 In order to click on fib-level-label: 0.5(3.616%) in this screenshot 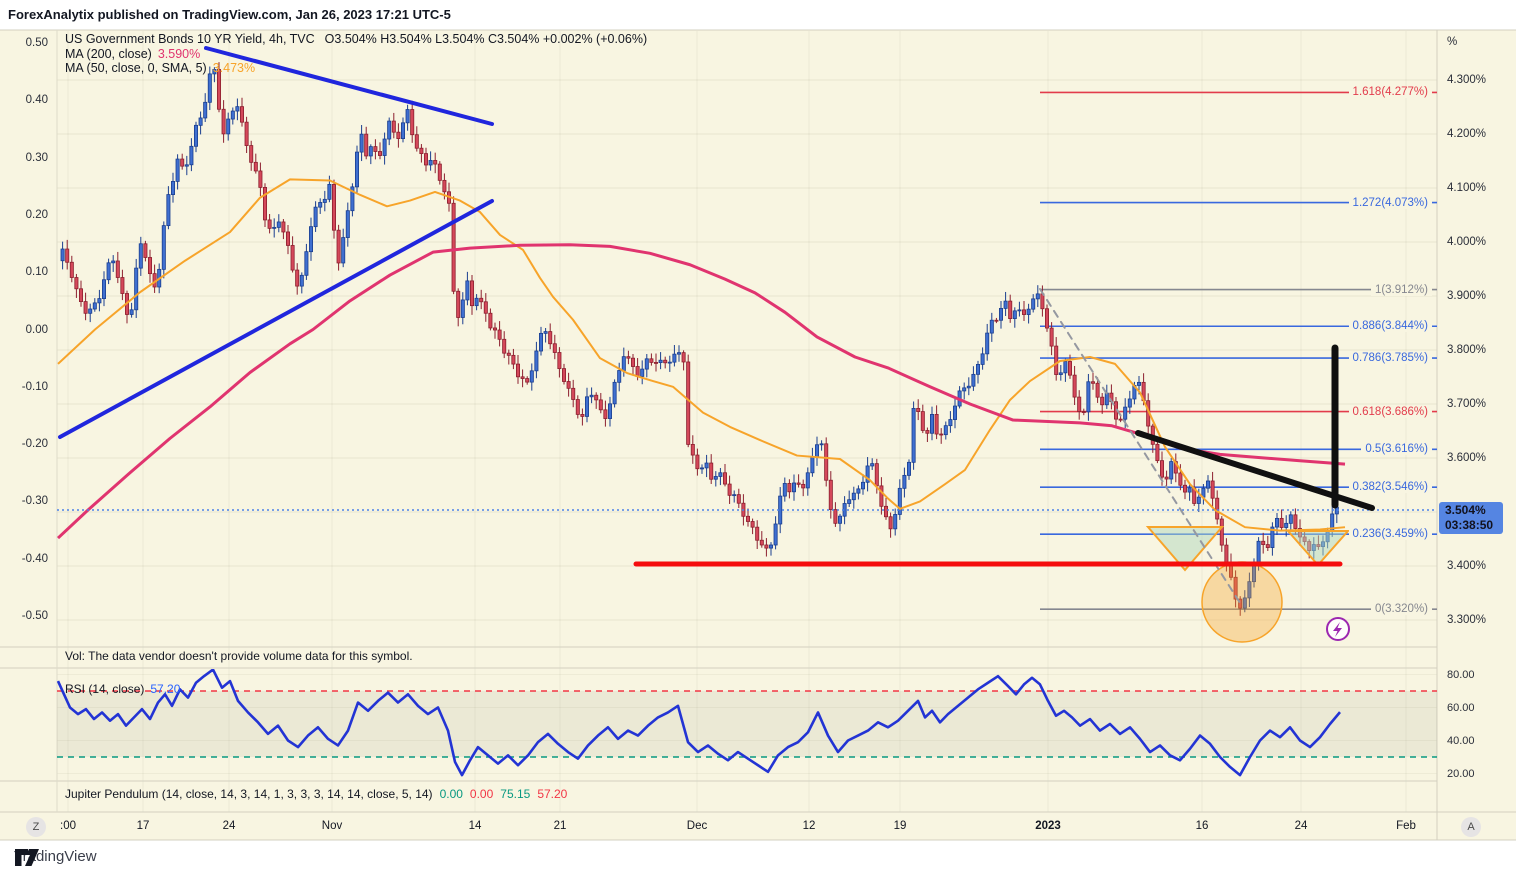, I will do `click(1396, 449)`.